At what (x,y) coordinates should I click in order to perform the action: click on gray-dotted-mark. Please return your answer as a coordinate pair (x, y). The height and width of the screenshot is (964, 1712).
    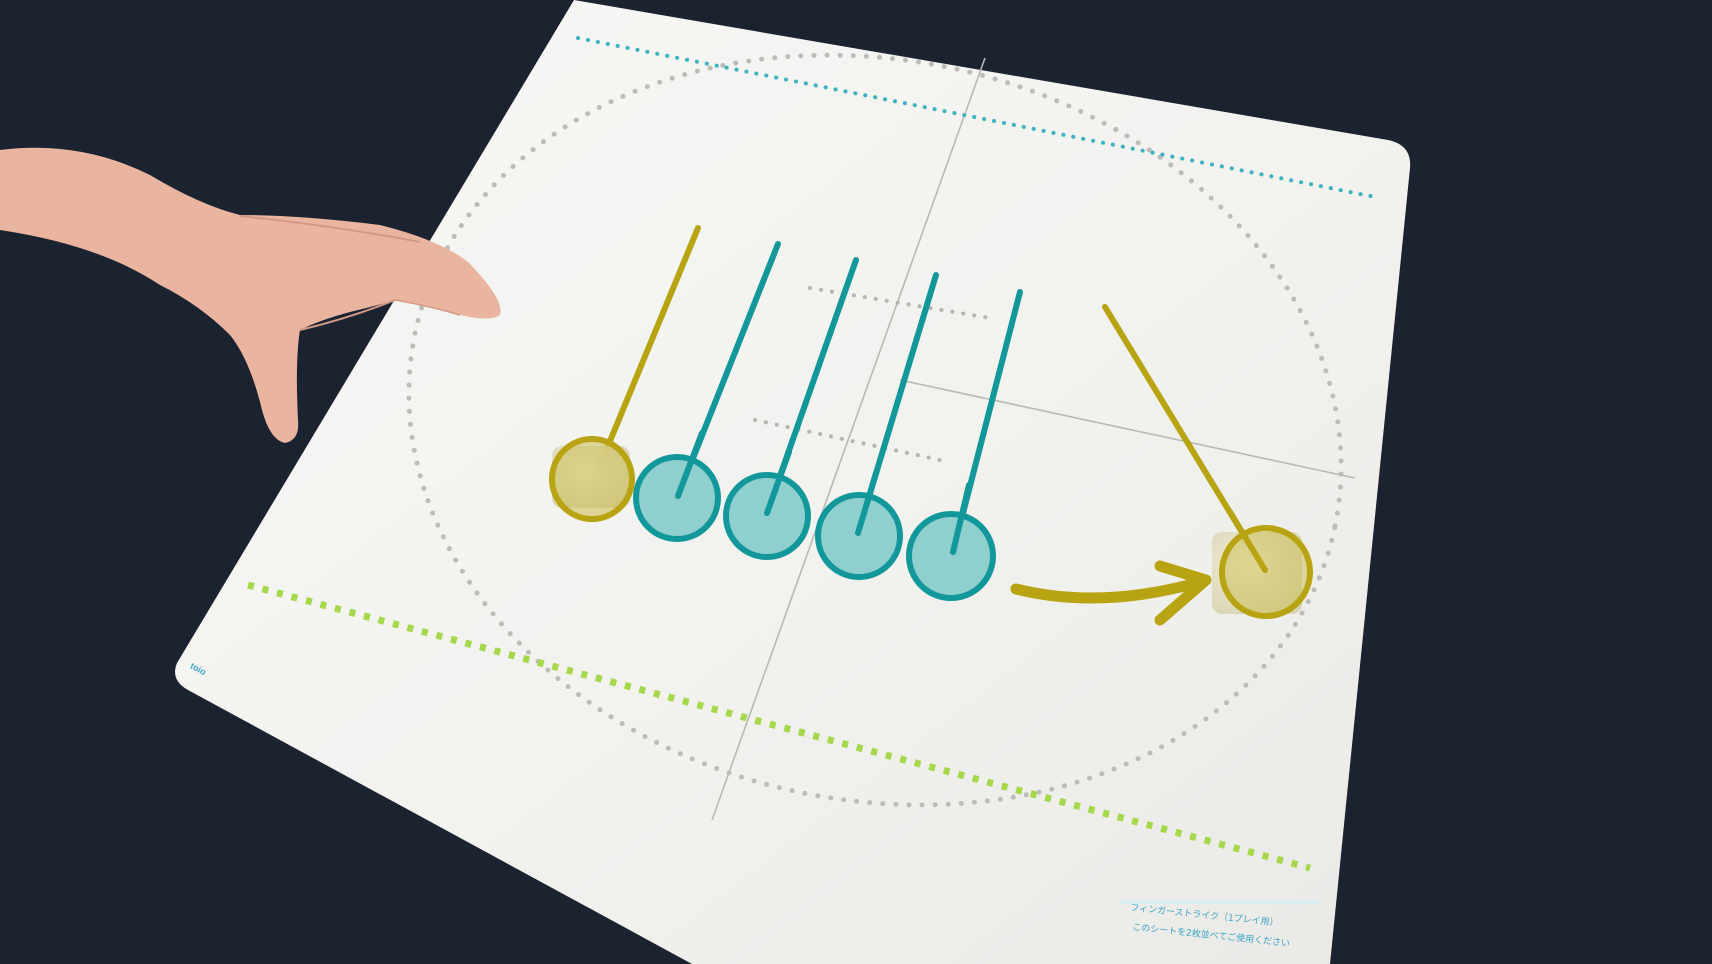
    Looking at the image, I should click on (847, 440).